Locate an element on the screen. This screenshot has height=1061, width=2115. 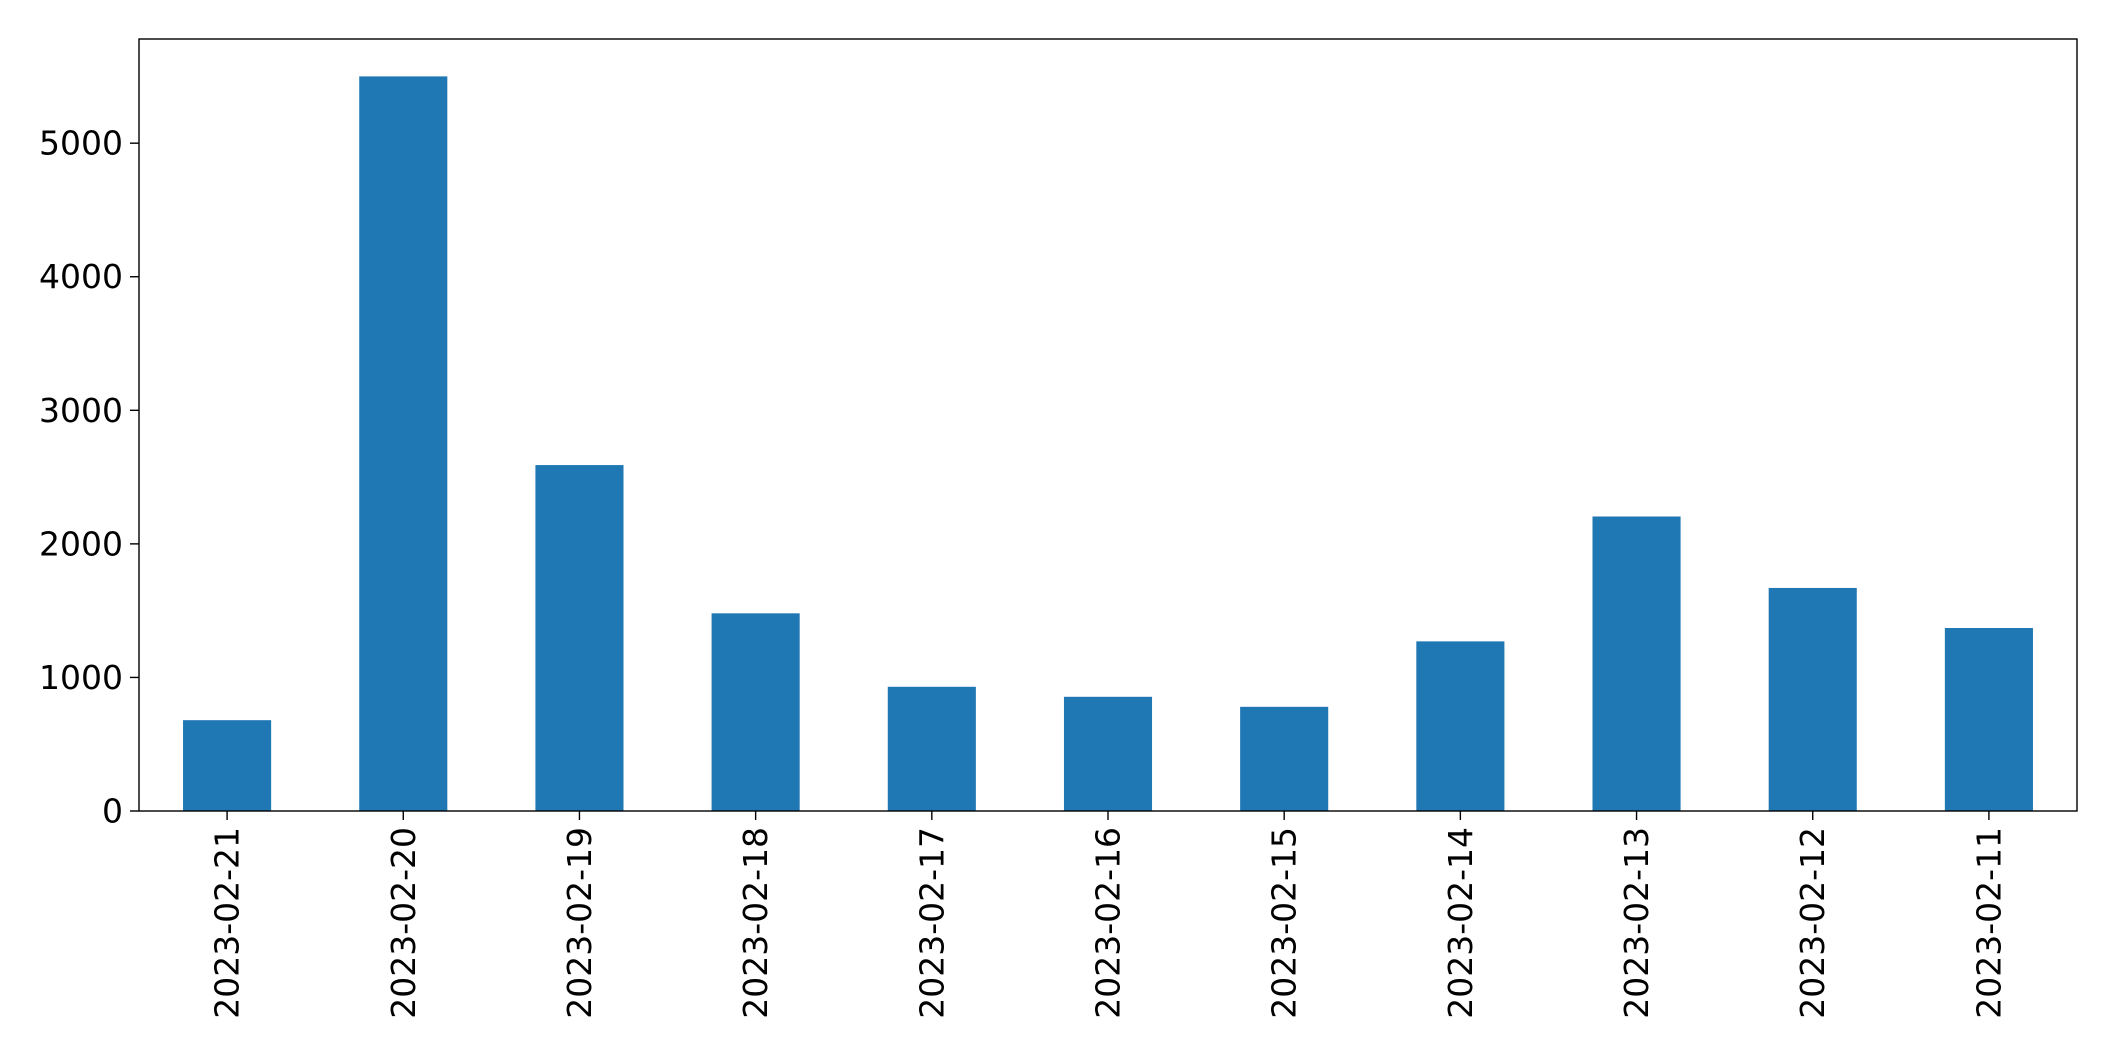
x-tick-label: 2023-02-15 is located at coordinates (1284, 923).